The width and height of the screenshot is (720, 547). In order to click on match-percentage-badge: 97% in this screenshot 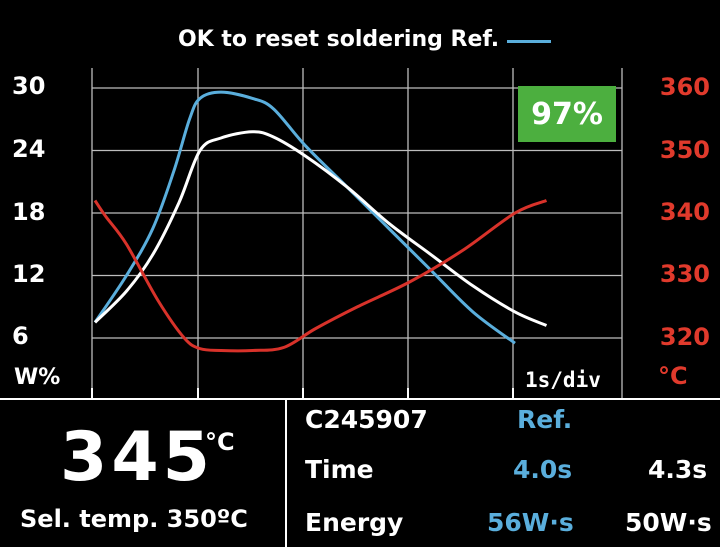, I will do `click(567, 114)`.